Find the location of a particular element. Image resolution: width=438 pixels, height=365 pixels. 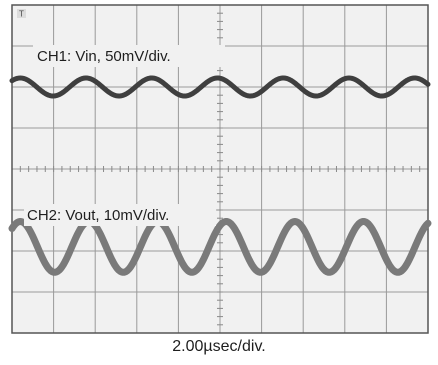

svg-text: T is located at coordinates (21, 14).